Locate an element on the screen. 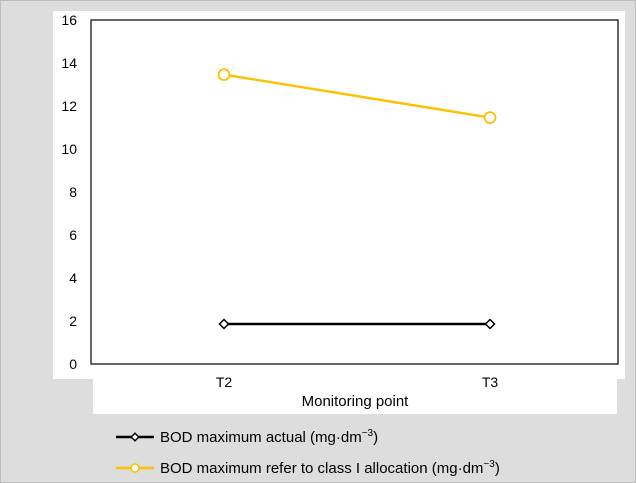  x-tick-label: T3 is located at coordinates (490, 382).